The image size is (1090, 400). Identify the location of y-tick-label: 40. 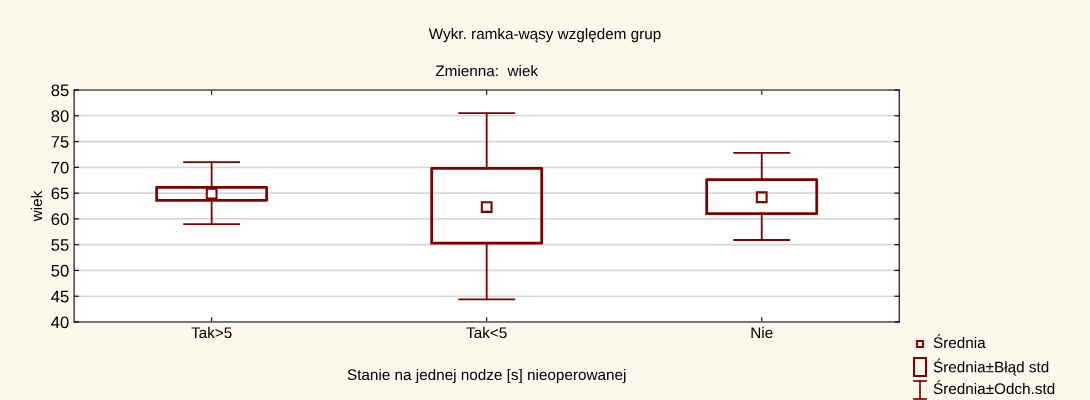
(60, 322).